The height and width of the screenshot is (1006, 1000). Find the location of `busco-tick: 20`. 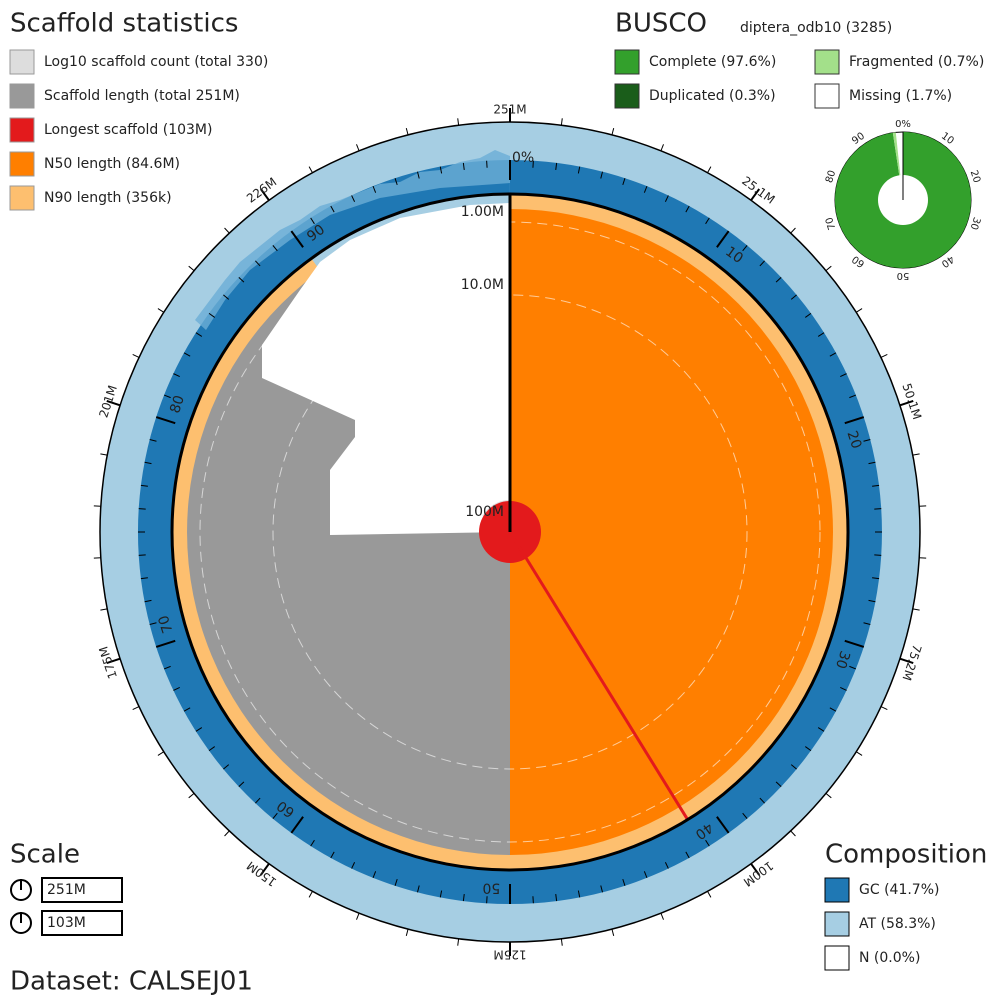

busco-tick: 20 is located at coordinates (975, 177).